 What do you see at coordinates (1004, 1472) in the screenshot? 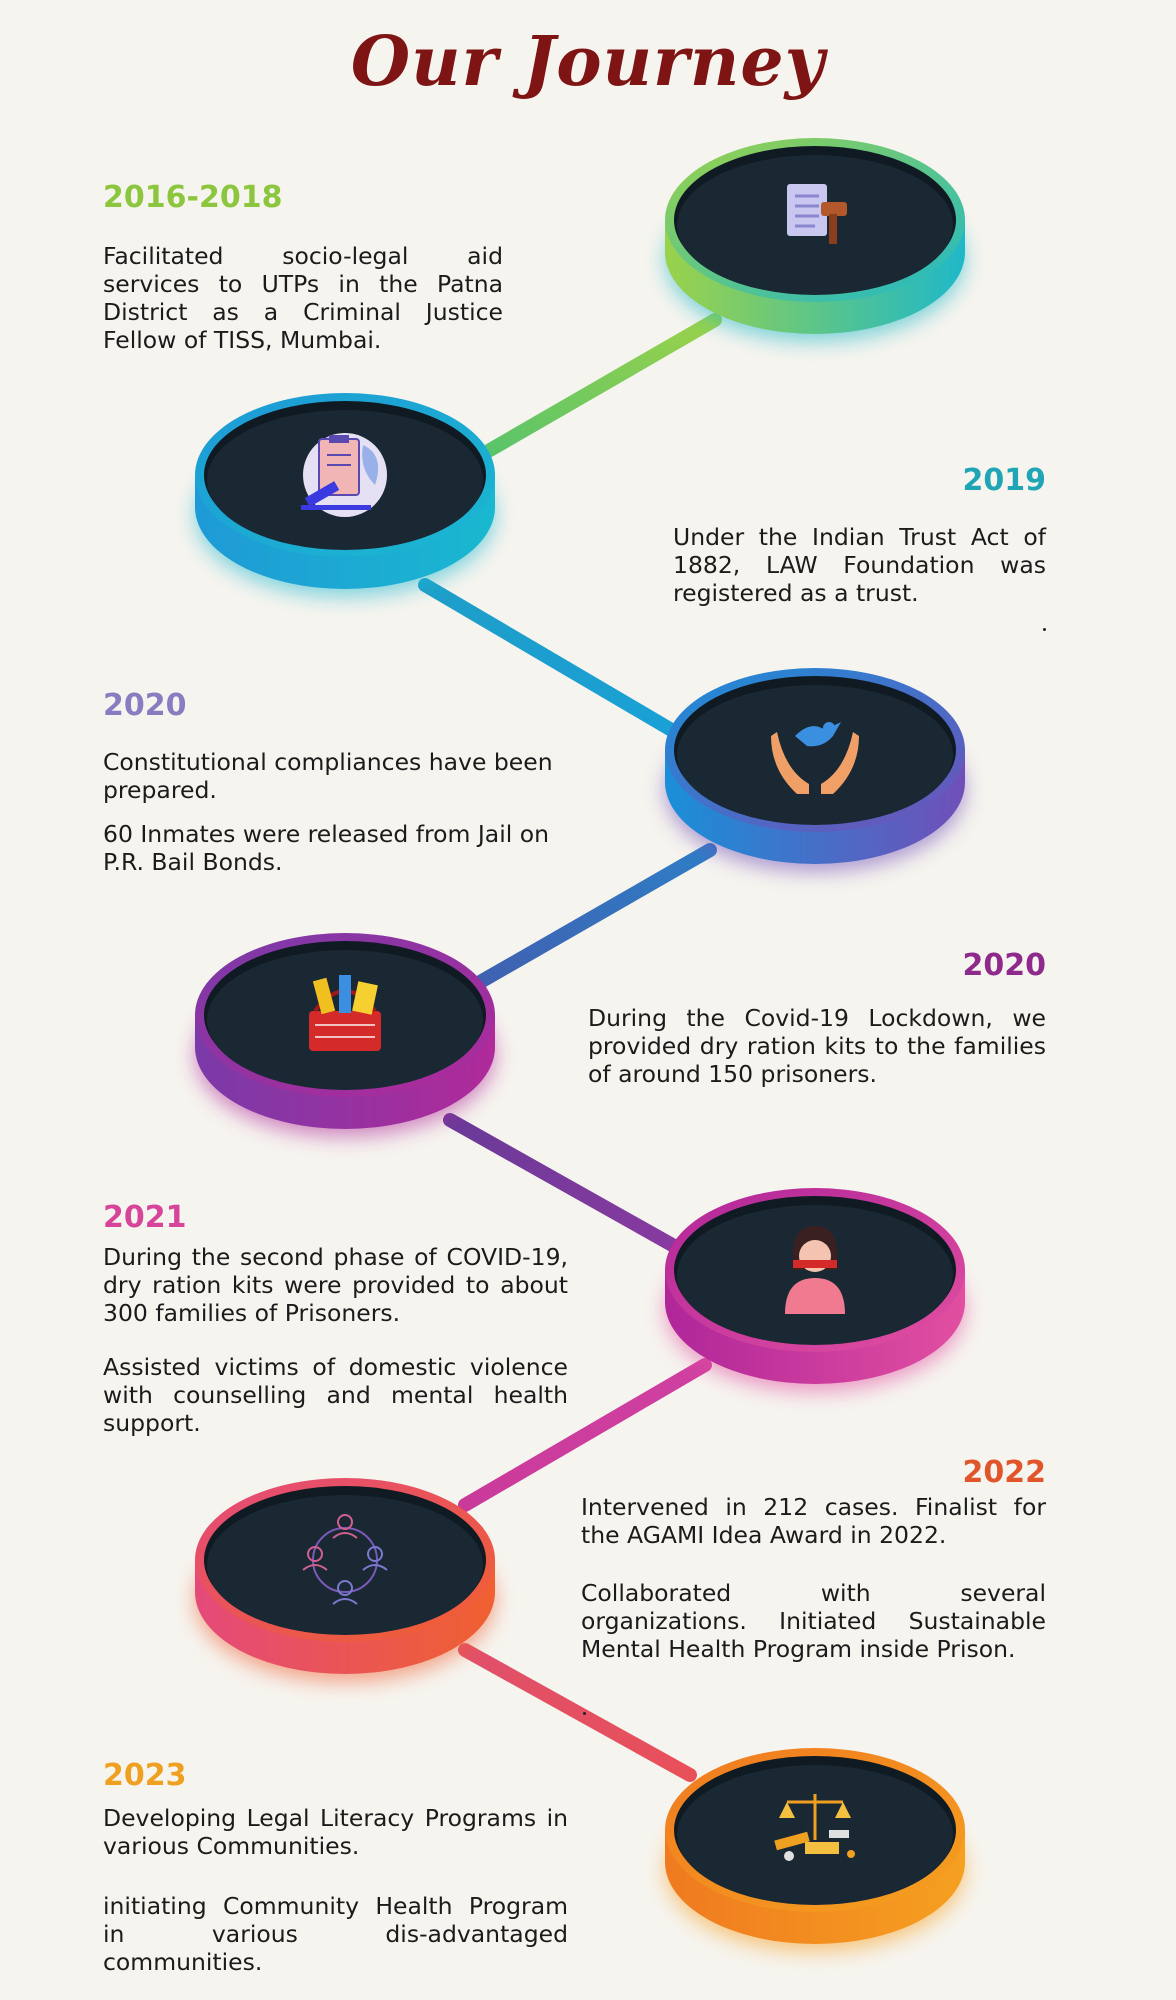
I see `milestone-year: 2022` at bounding box center [1004, 1472].